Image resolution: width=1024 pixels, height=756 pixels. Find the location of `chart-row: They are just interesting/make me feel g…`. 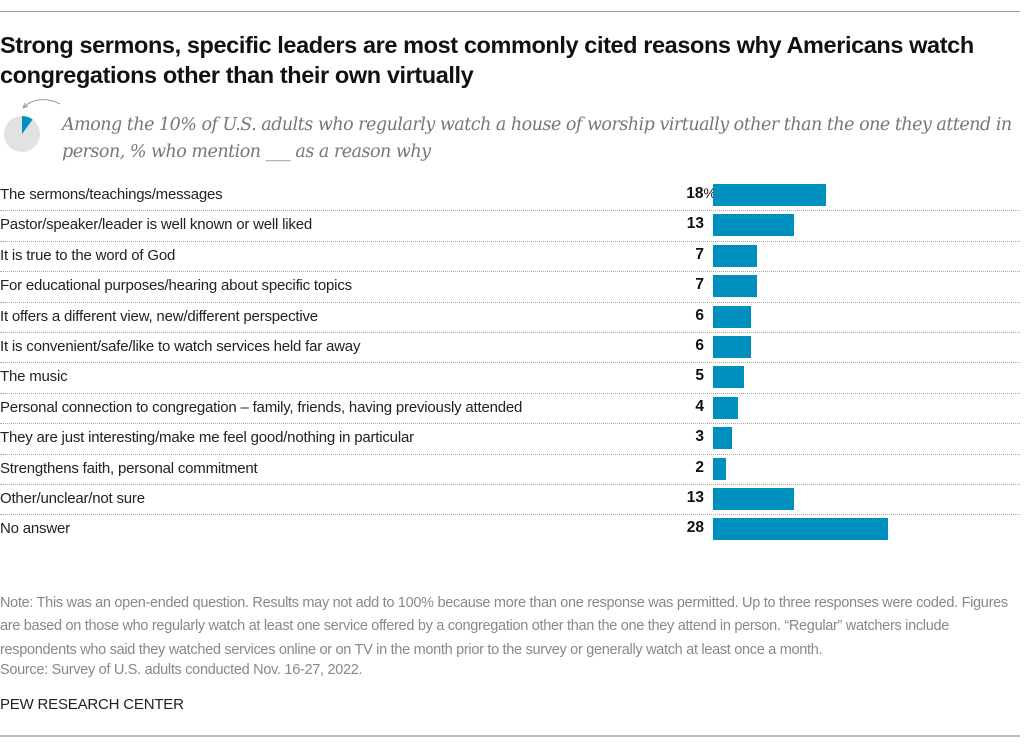

chart-row: They are just interesting/make me feel g… is located at coordinates (510, 439).